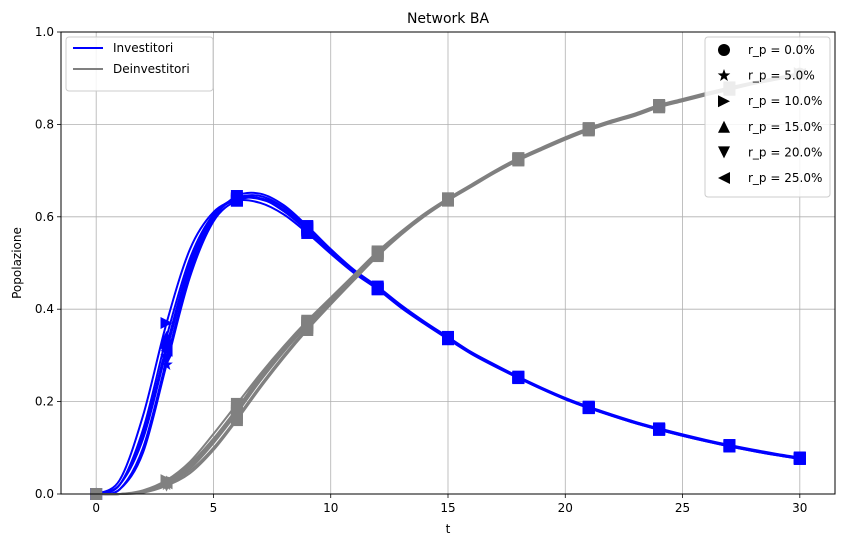 This screenshot has height=547, width=846. I want to click on legend-marker-label: r_p = 0.0%, so click(781, 50).